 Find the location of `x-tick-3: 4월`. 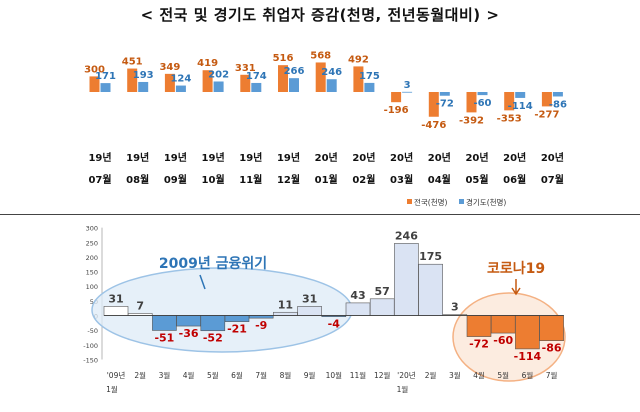

x-tick-3: 4월 is located at coordinates (189, 375).